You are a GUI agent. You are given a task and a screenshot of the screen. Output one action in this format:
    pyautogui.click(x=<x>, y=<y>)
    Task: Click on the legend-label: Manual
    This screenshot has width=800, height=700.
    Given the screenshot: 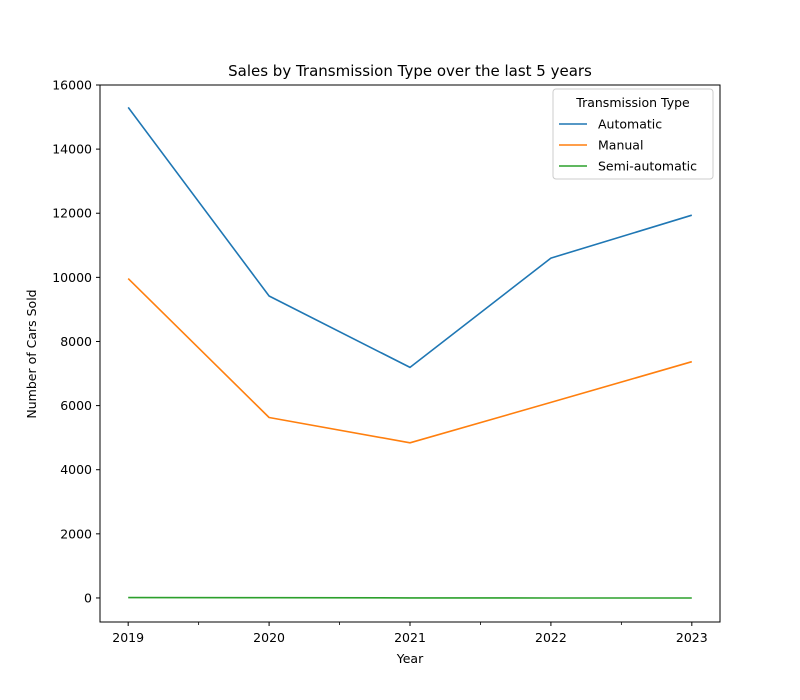 What is the action you would take?
    pyautogui.click(x=620, y=145)
    